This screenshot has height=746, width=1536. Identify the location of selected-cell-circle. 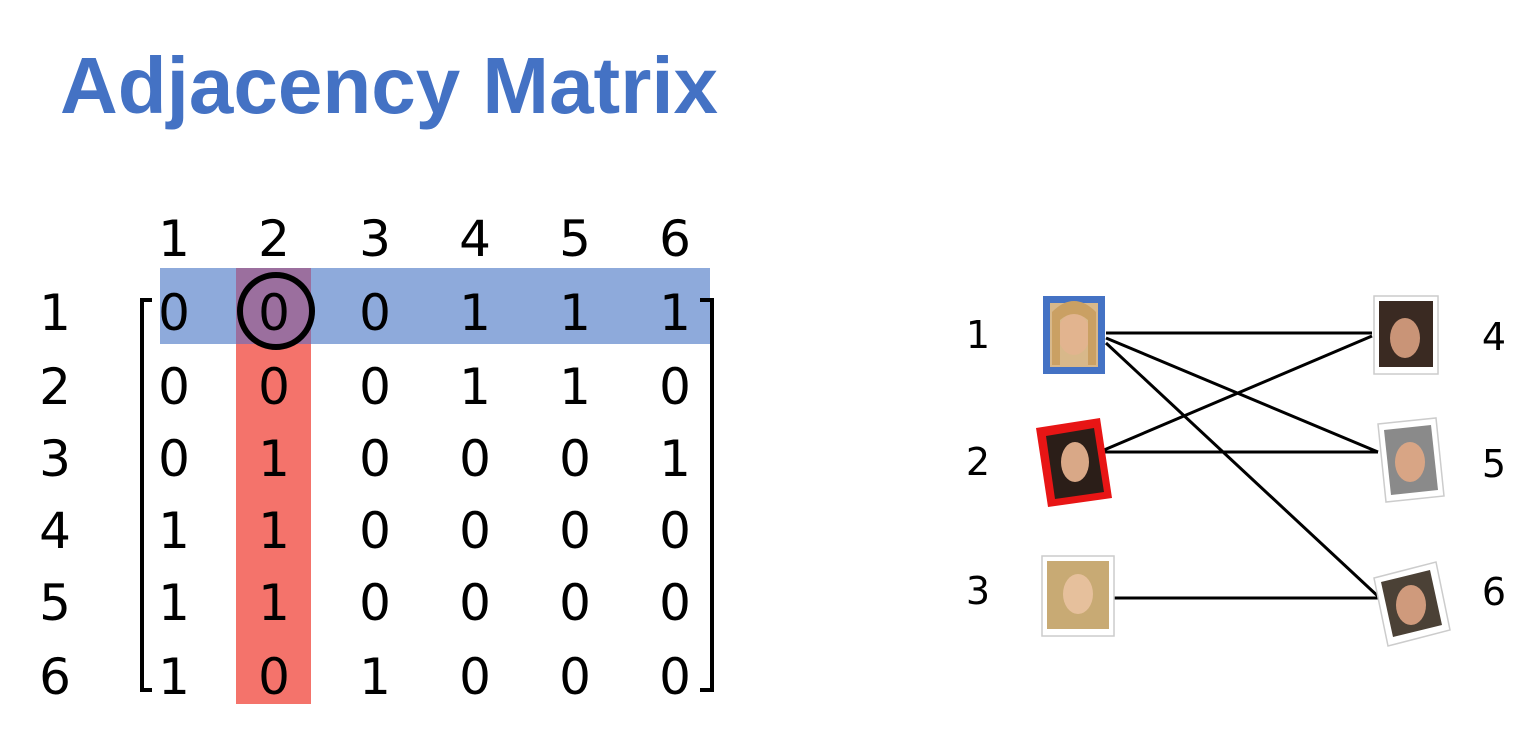
(276, 311).